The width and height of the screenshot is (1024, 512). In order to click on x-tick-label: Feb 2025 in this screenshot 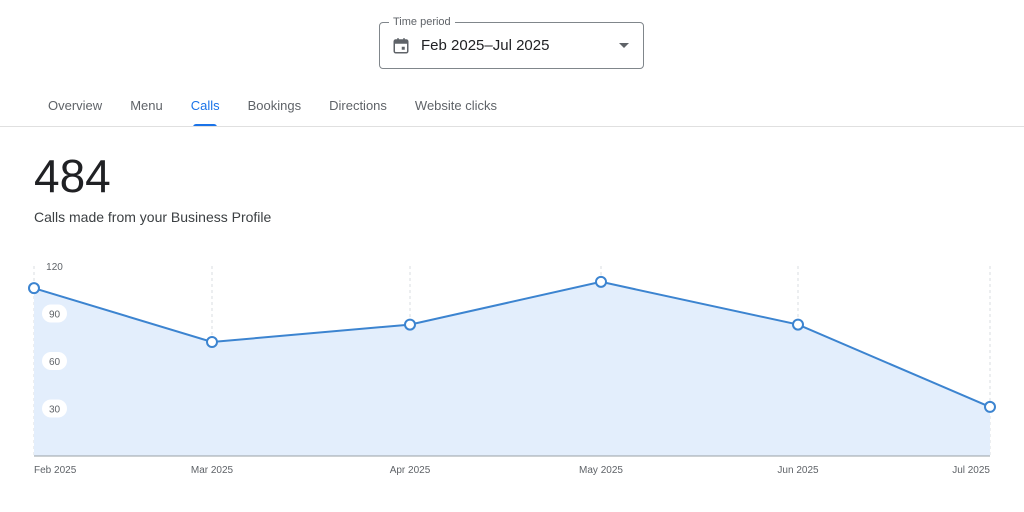, I will do `click(55, 470)`.